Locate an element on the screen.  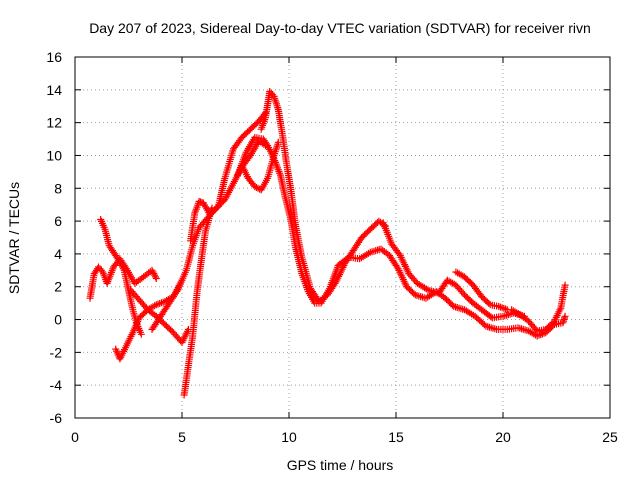
x-tick-label: 20 is located at coordinates (503, 437).